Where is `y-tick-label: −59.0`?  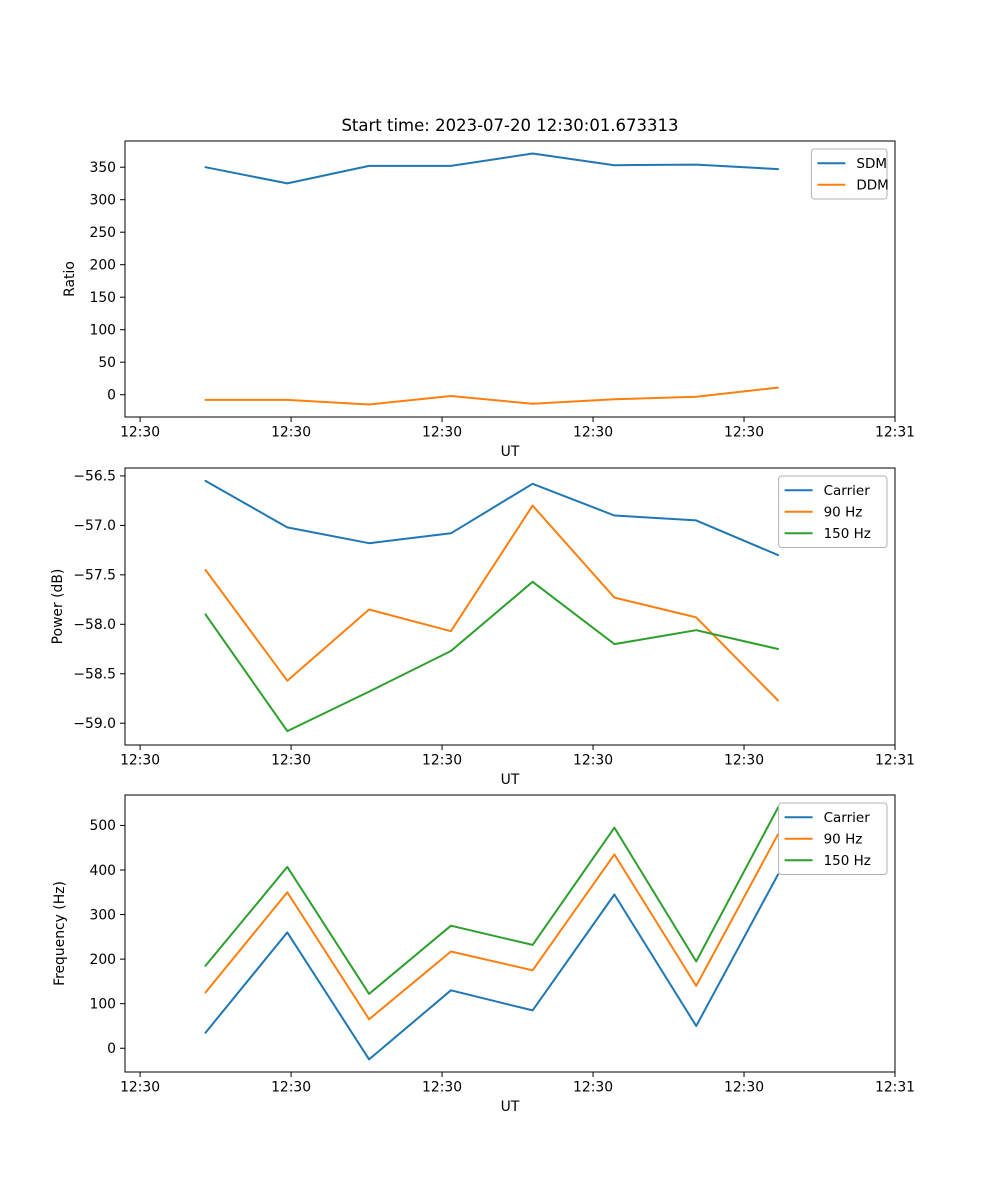
y-tick-label: −59.0 is located at coordinates (94, 724).